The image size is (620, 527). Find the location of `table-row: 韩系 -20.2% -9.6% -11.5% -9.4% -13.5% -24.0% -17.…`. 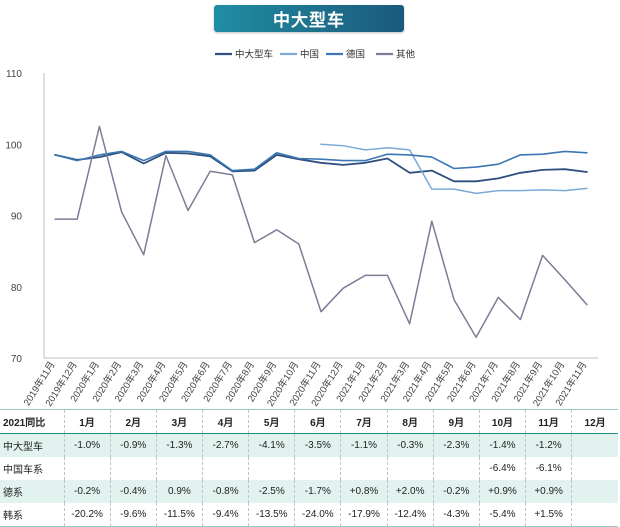

table-row: 韩系 -20.2% -9.6% -11.5% -9.4% -13.5% -24.0% -17.… is located at coordinates (309, 515).